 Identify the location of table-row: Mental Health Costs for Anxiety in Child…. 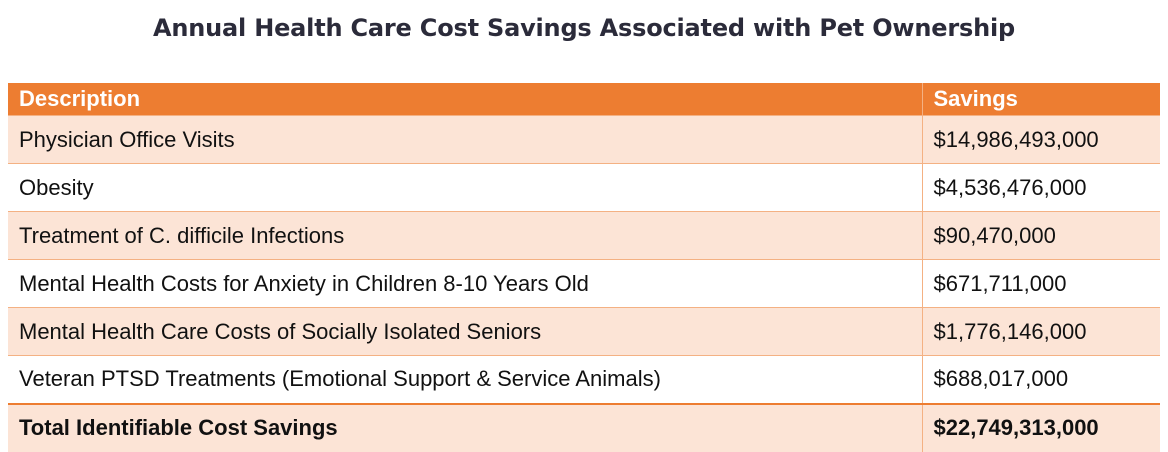
(584, 283).